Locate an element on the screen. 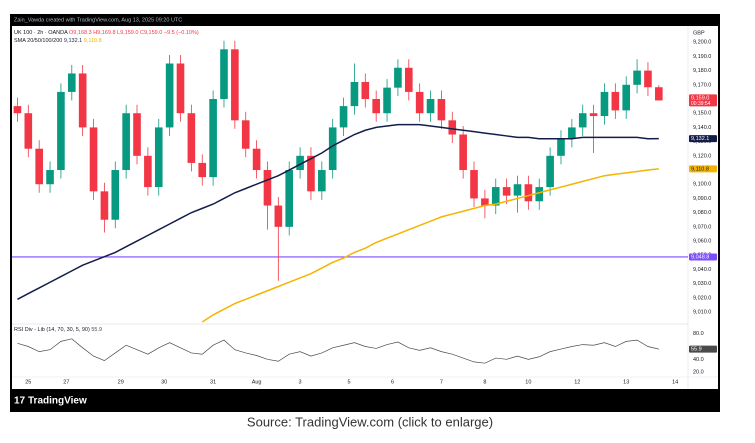  x-tick-label: 30 is located at coordinates (164, 382).